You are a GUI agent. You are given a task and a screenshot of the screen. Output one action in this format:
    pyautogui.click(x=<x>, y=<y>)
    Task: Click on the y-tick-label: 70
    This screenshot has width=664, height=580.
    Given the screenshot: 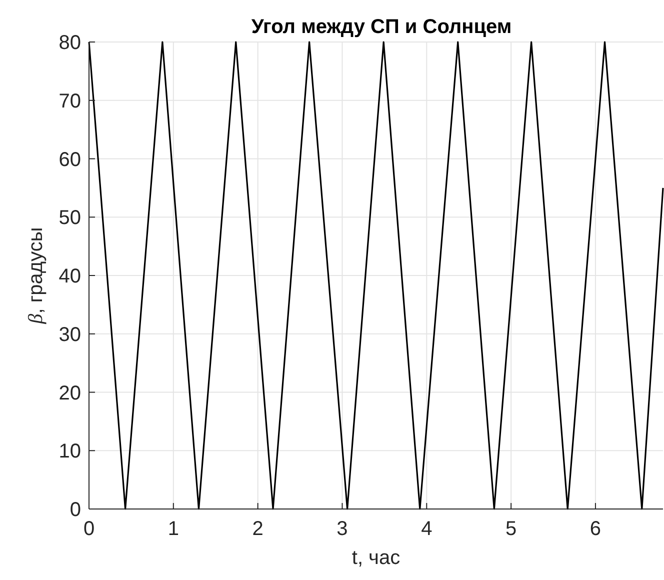 What is the action you would take?
    pyautogui.click(x=69, y=101)
    